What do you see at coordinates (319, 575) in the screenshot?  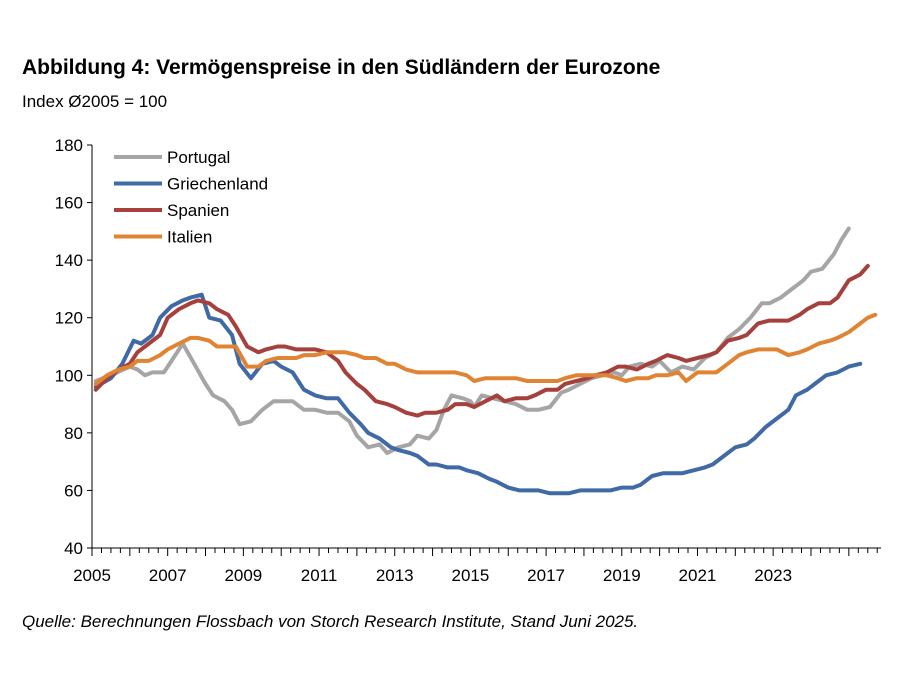 I see `x-tick-label: 2011` at bounding box center [319, 575].